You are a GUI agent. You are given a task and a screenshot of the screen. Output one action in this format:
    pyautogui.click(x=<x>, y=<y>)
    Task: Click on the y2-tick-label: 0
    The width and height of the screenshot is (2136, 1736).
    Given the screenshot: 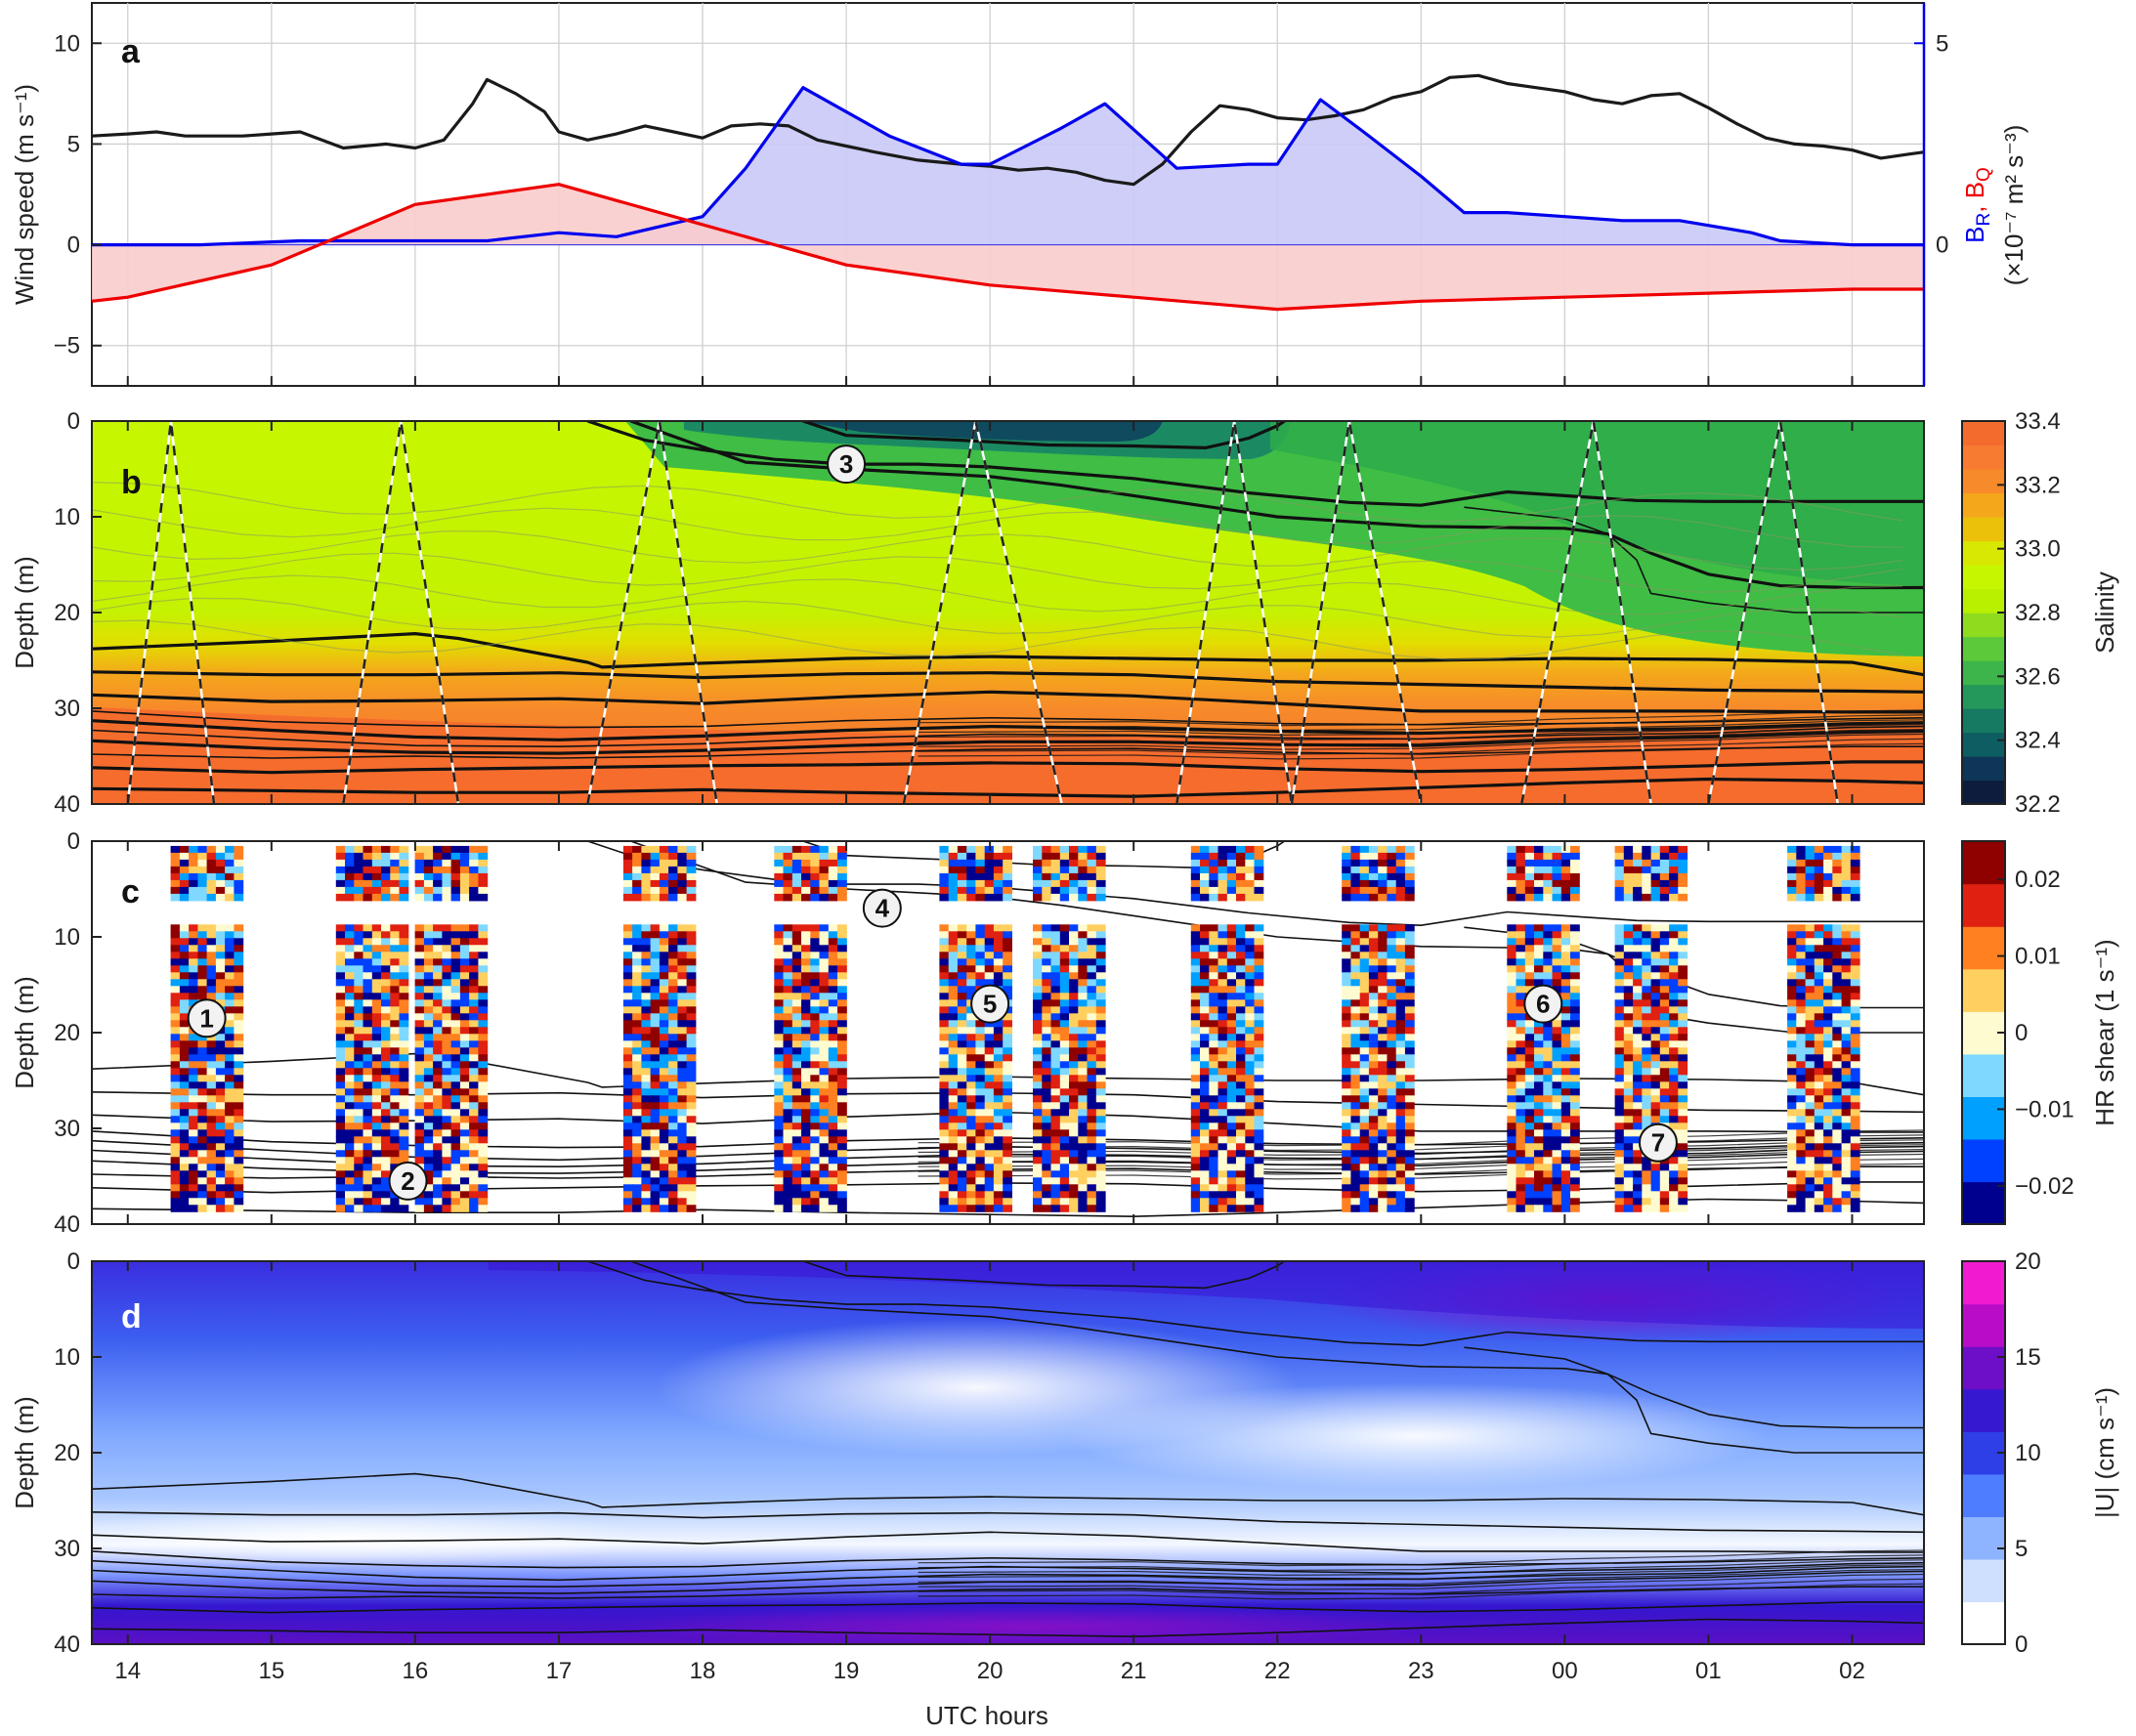 What is the action you would take?
    pyautogui.click(x=1942, y=246)
    